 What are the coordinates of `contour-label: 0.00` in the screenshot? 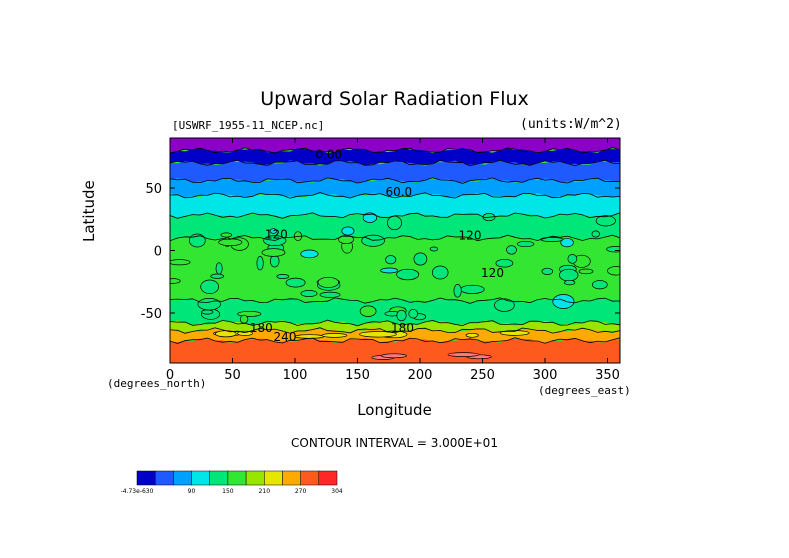 It's located at (328, 154).